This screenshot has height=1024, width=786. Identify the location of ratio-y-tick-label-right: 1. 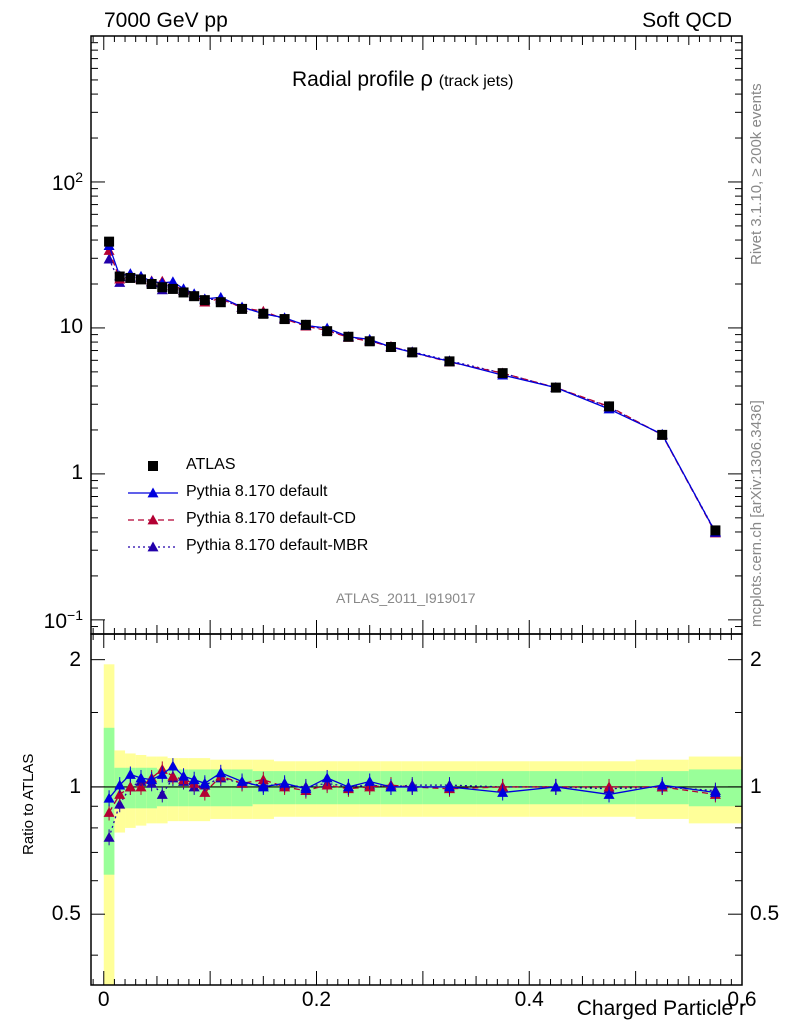
(756, 786).